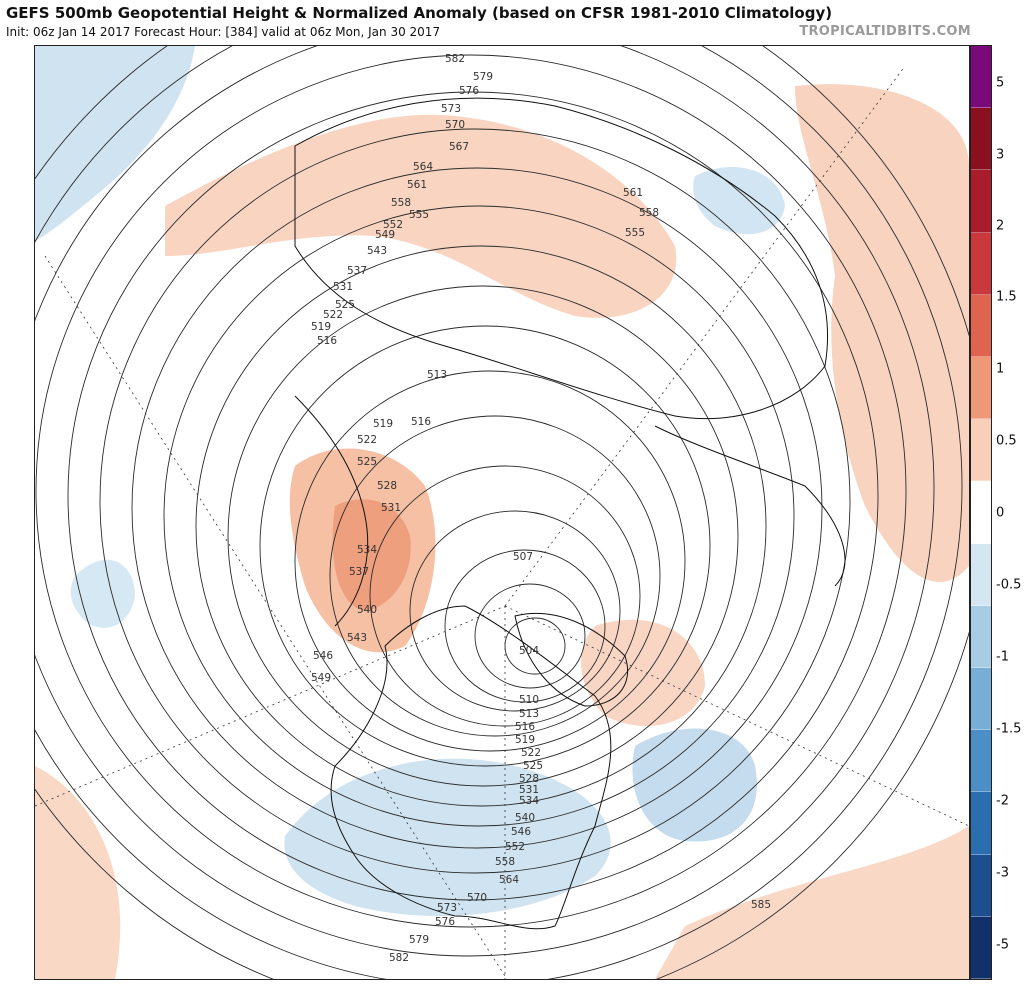 The width and height of the screenshot is (1024, 1000). I want to click on coastline-greenland, so click(571, 659).